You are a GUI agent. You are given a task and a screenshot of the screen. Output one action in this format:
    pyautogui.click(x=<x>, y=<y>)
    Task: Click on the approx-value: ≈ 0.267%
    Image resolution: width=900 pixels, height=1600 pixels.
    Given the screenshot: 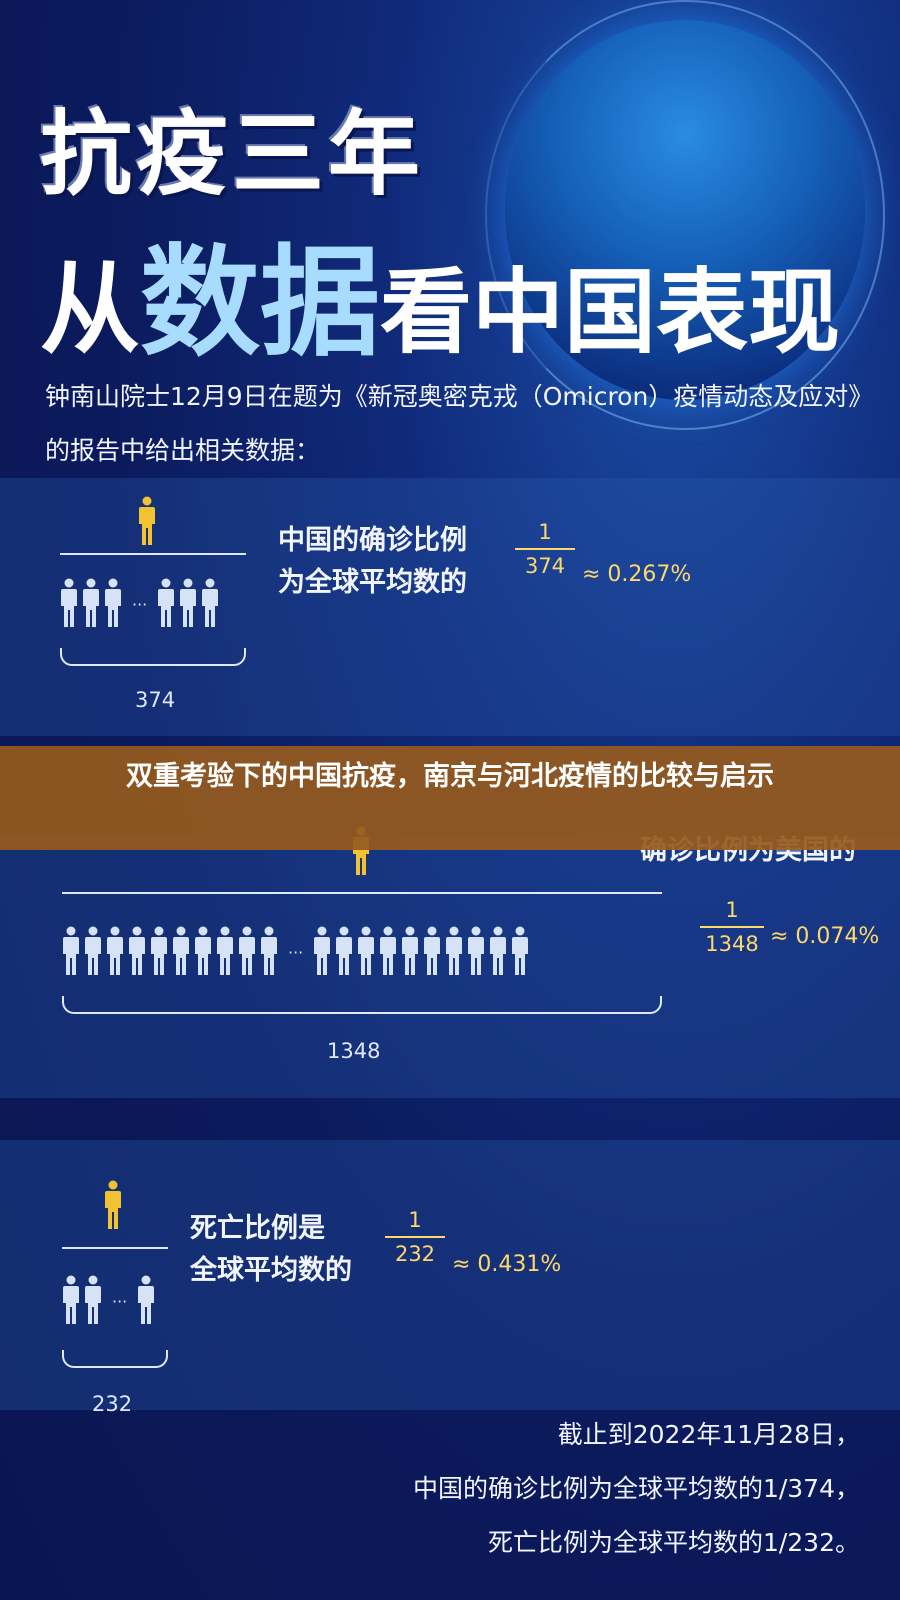 What is the action you would take?
    pyautogui.click(x=637, y=574)
    